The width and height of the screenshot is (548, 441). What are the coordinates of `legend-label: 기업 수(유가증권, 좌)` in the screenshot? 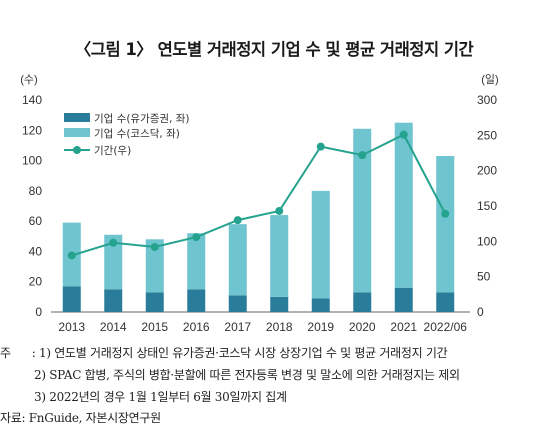 It's located at (142, 118).